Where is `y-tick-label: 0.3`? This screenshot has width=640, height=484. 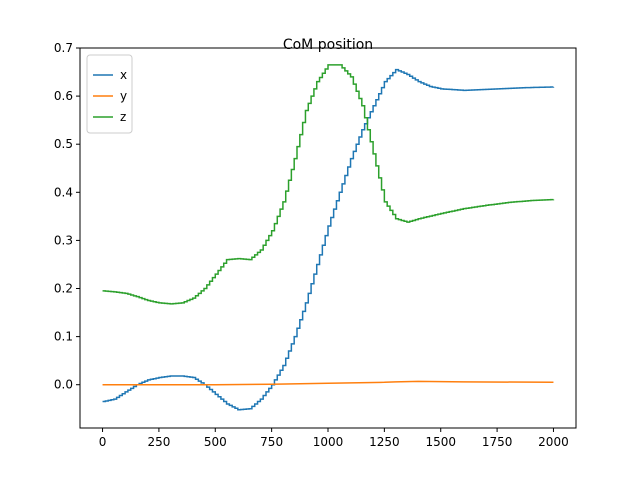
y-tick-label: 0.3 is located at coordinates (63, 240).